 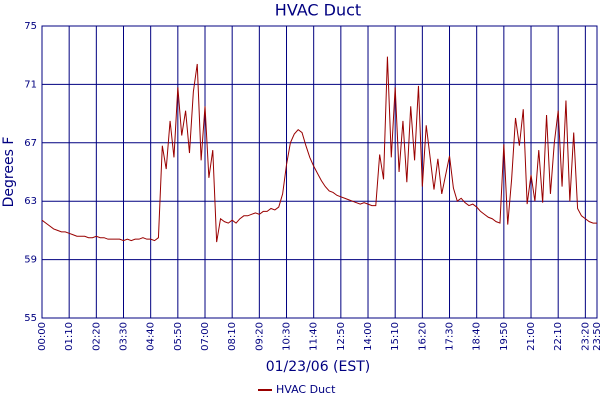 What do you see at coordinates (314, 336) in the screenshot?
I see `x-tick-label: 11:40` at bounding box center [314, 336].